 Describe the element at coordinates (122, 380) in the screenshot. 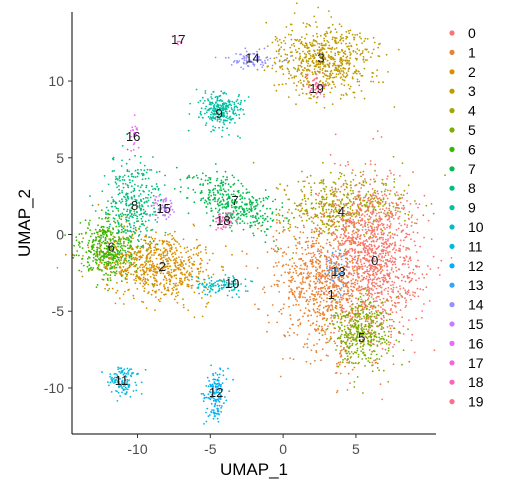

I see `cluster-label-11: 11` at that location.